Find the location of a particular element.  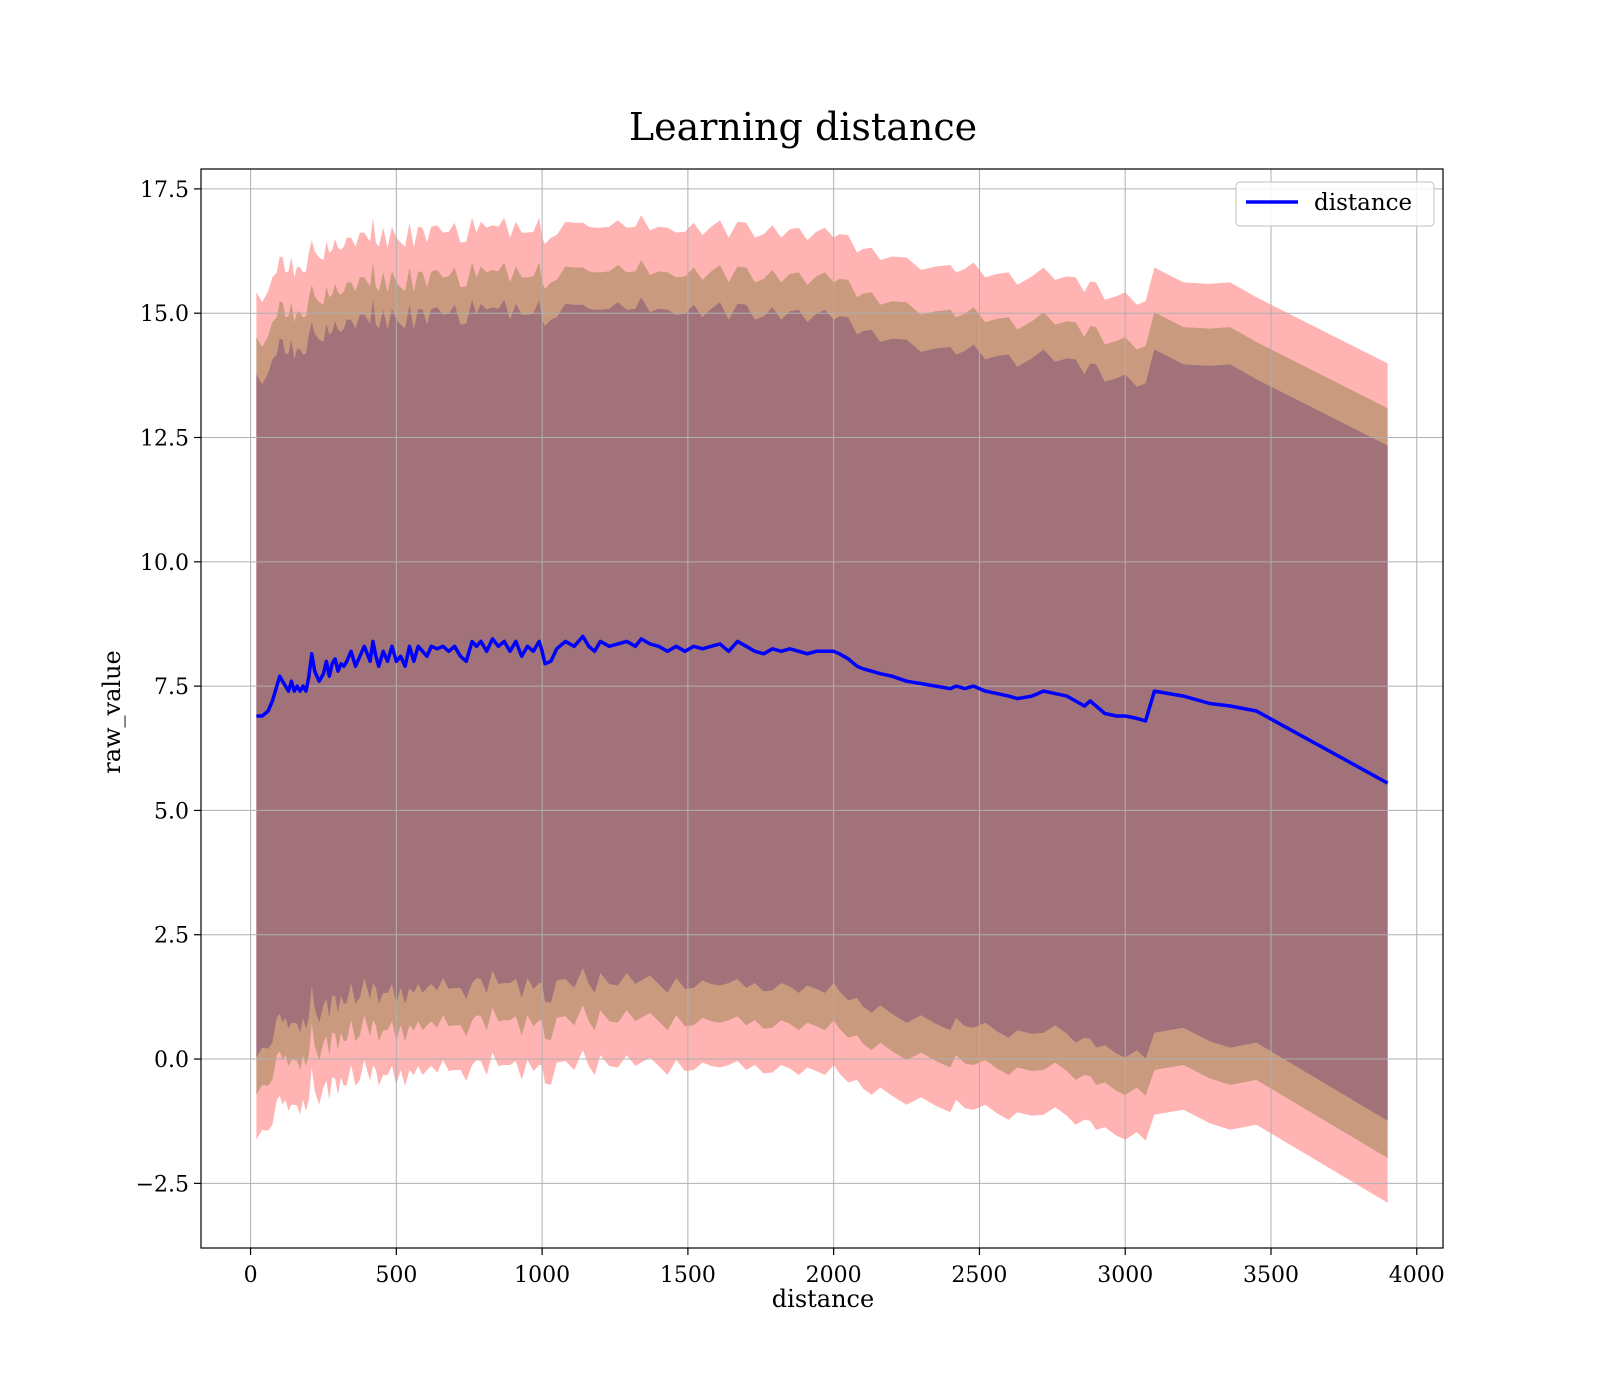

x-axis-label: distance is located at coordinates (823, 1299).